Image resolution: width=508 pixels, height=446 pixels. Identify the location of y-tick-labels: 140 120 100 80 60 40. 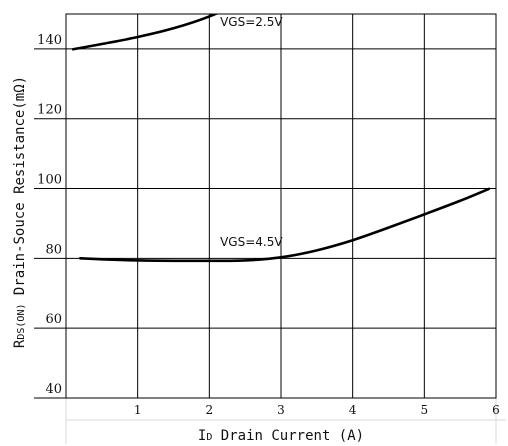
(49, 215).